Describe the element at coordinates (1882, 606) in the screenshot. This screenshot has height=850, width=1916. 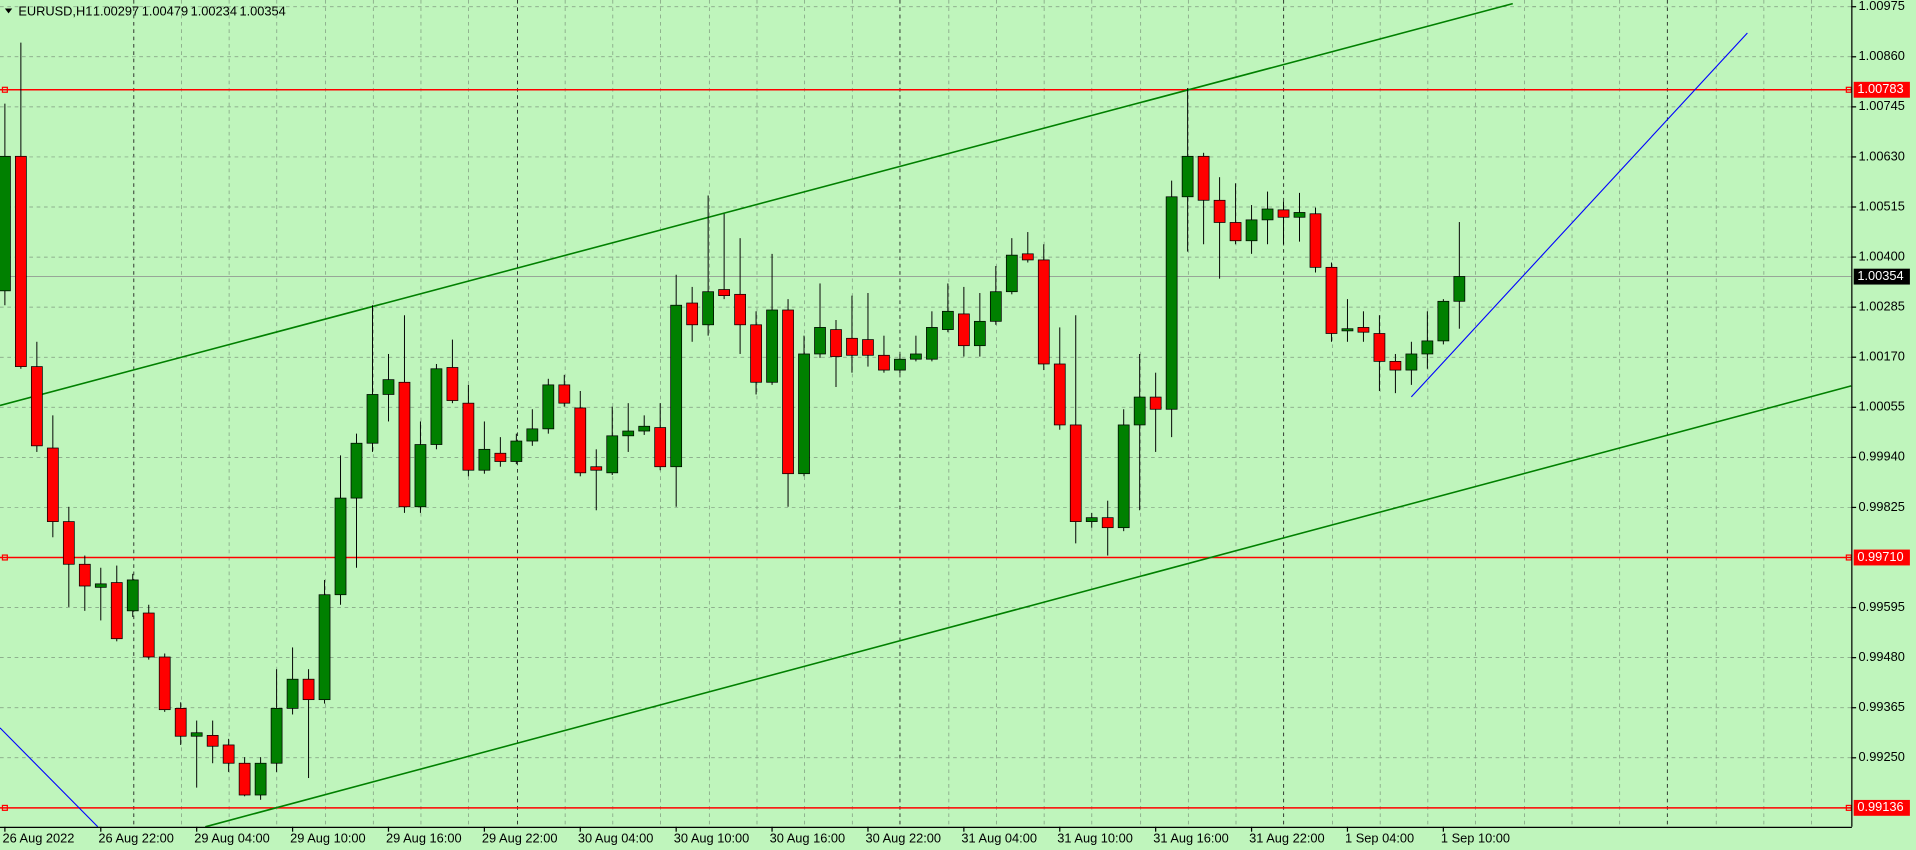
I see `y-tick-label: 0.99595` at that location.